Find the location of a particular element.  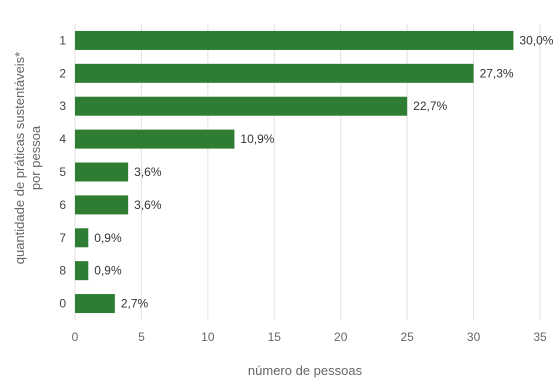

data-label-0: 2,7% is located at coordinates (135, 304).